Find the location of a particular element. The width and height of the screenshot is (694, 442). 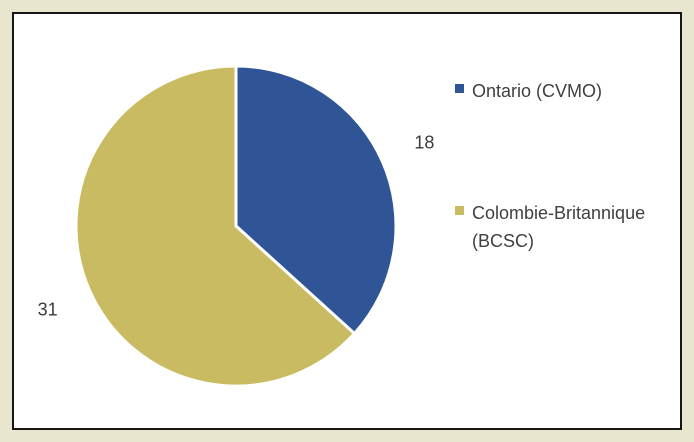

data-label-ontario: 18 is located at coordinates (424, 143).